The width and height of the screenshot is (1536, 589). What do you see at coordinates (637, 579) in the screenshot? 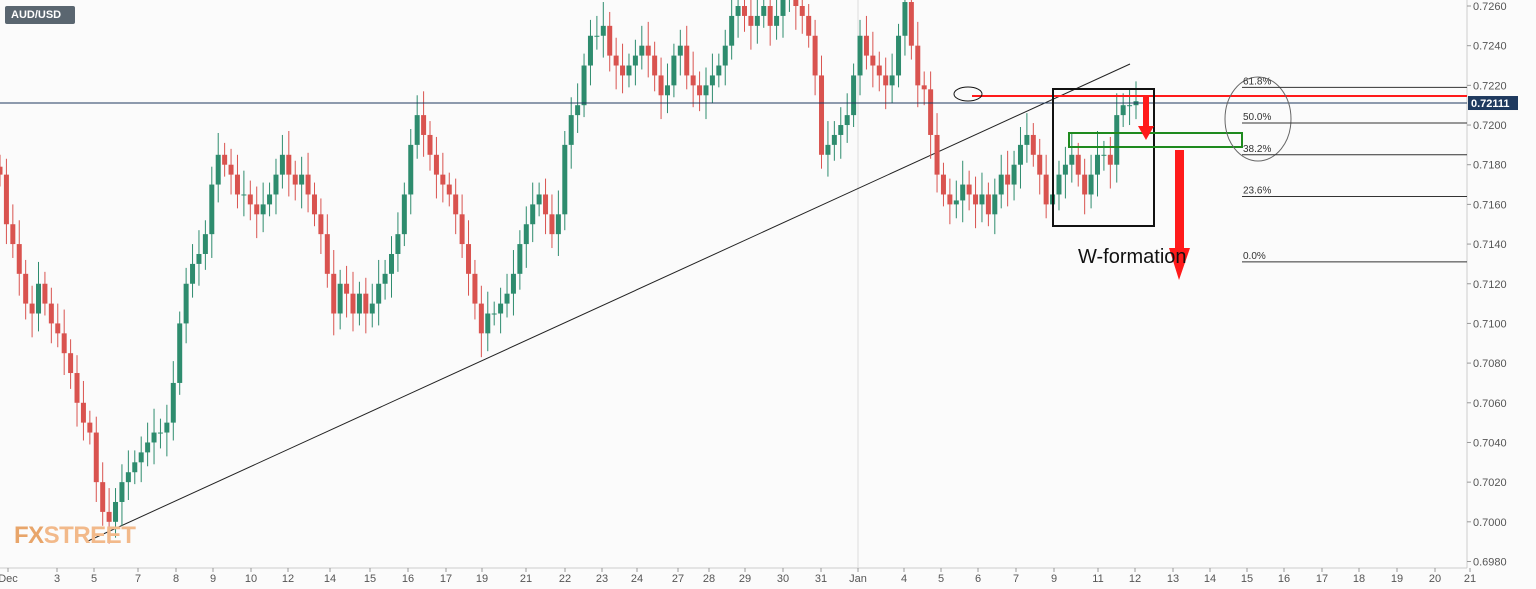
I see `x-tick-label: 24` at bounding box center [637, 579].